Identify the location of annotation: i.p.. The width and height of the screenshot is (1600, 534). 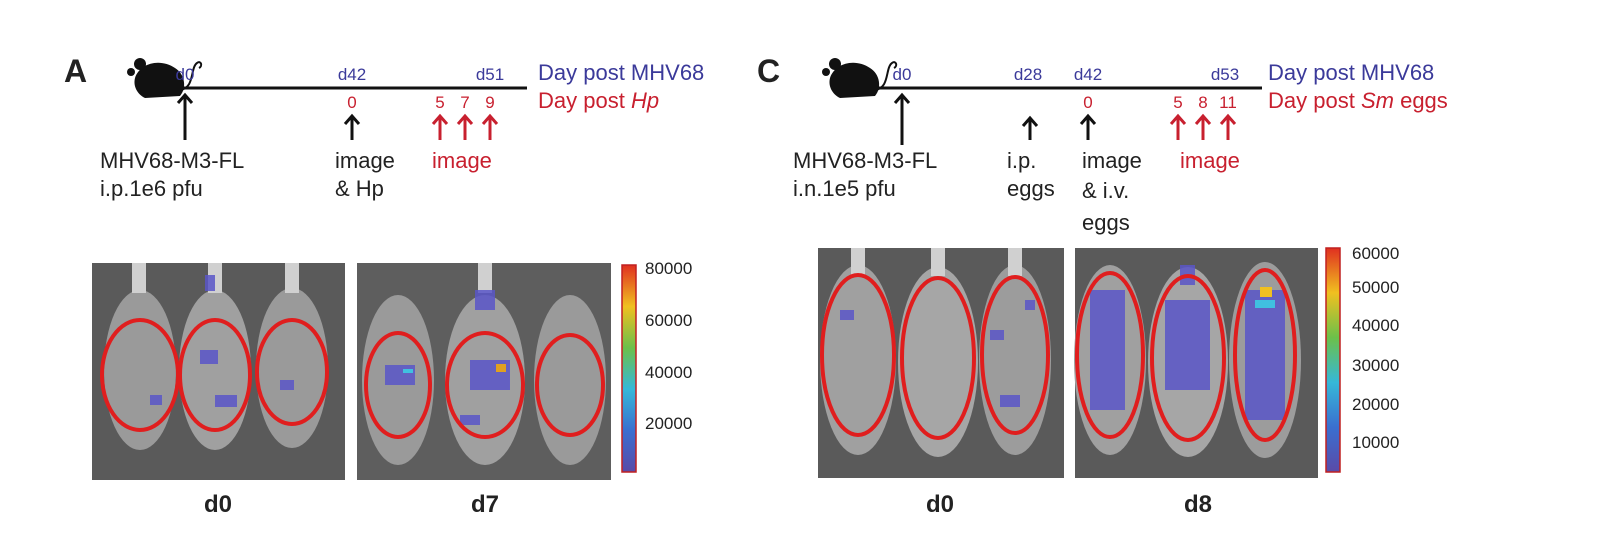
(1021, 160).